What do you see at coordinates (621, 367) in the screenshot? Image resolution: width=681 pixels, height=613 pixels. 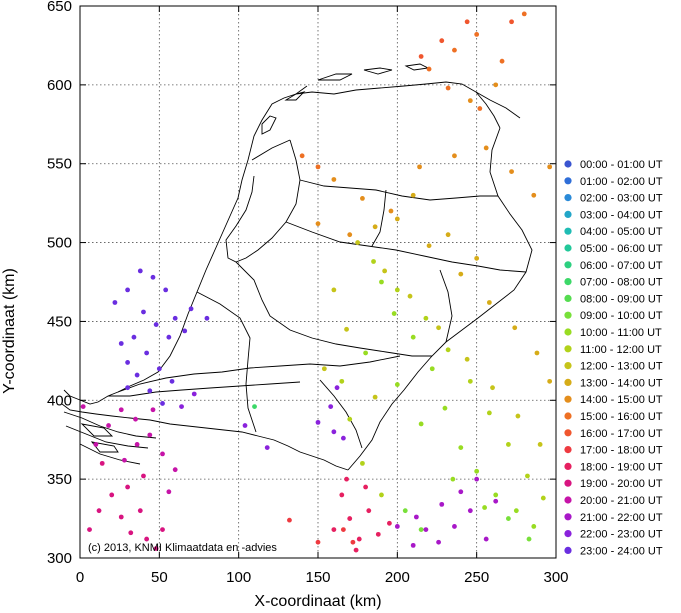 I see `legend-label: 12:00 - 13:00 UT` at bounding box center [621, 367].